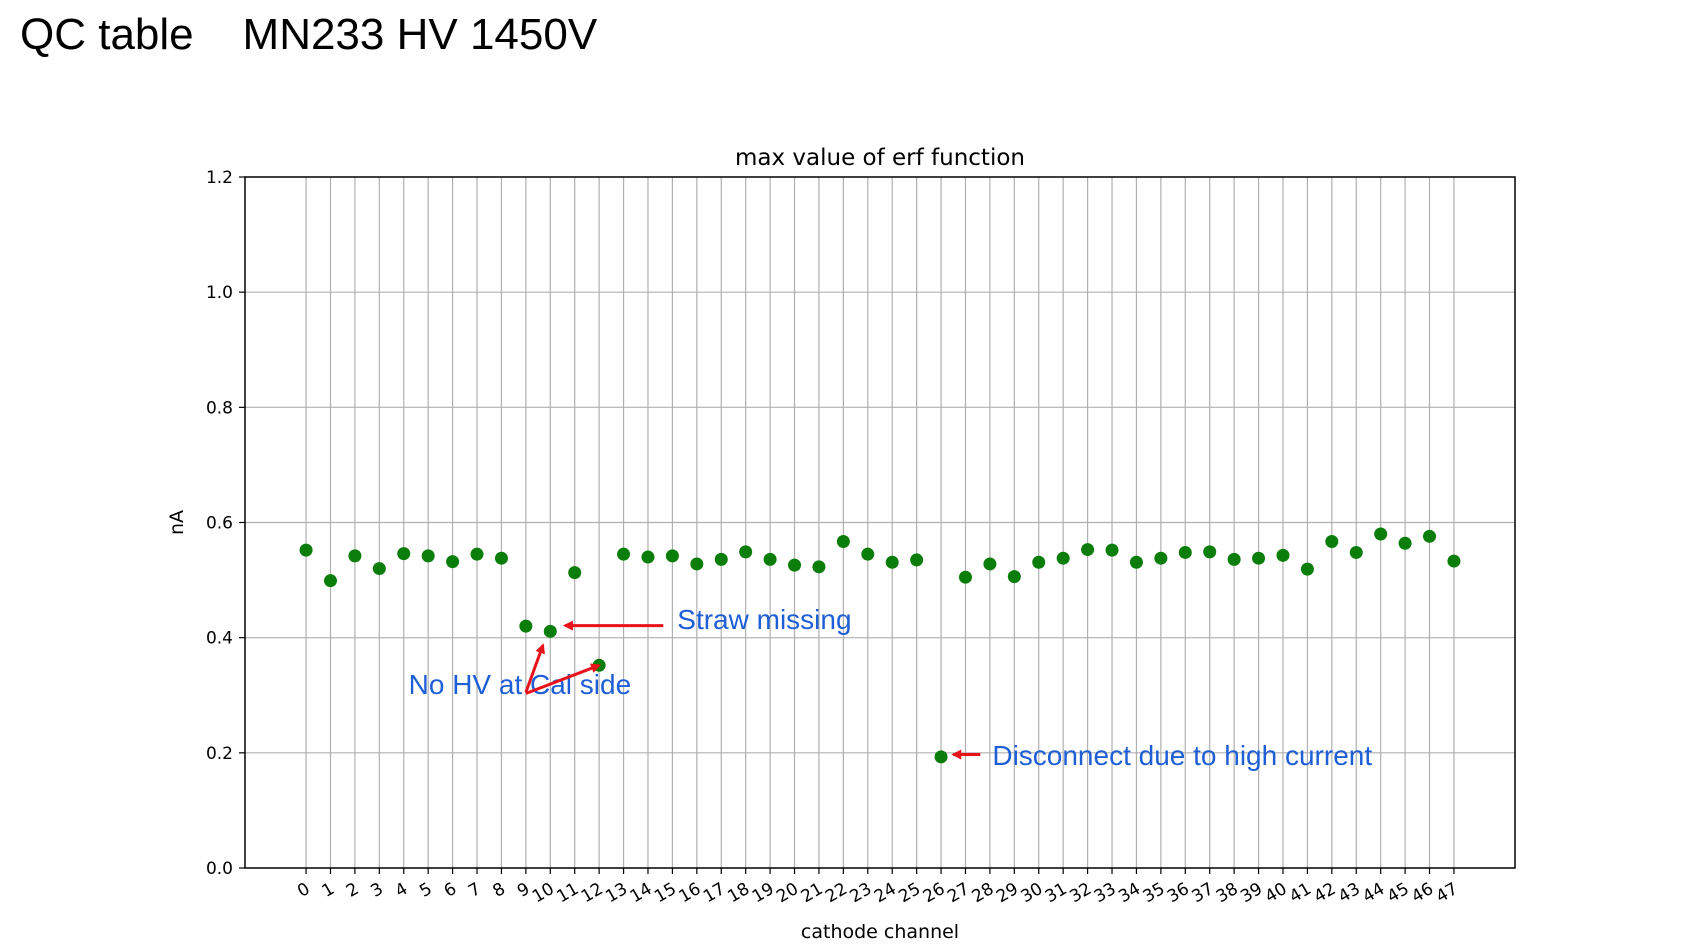  What do you see at coordinates (450, 890) in the screenshot?
I see `x-tick-label: 6` at bounding box center [450, 890].